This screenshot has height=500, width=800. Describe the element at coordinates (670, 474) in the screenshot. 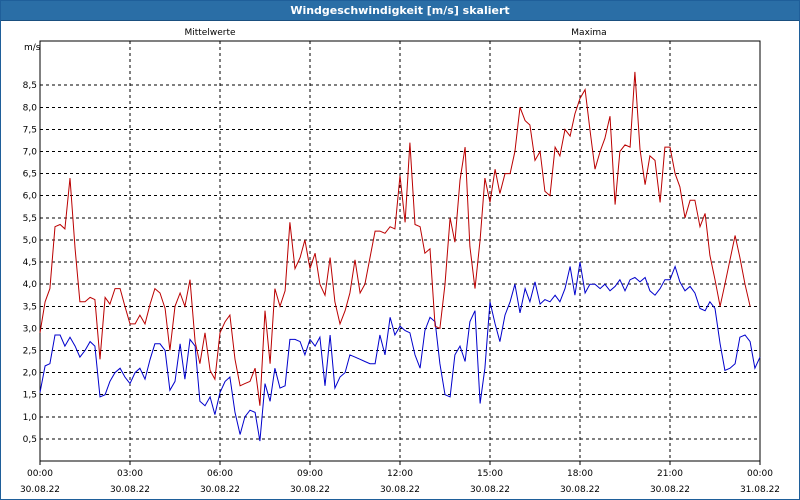

I see `x-tick-time: 21:00` at that location.